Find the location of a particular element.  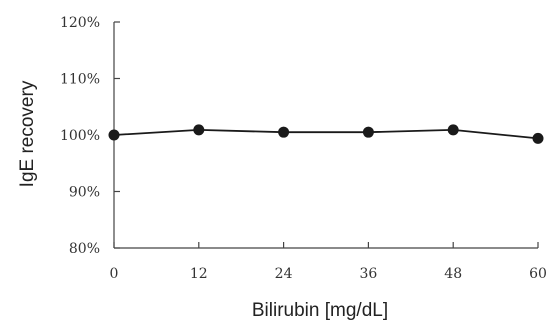

x-tick-label: 48 is located at coordinates (453, 274).